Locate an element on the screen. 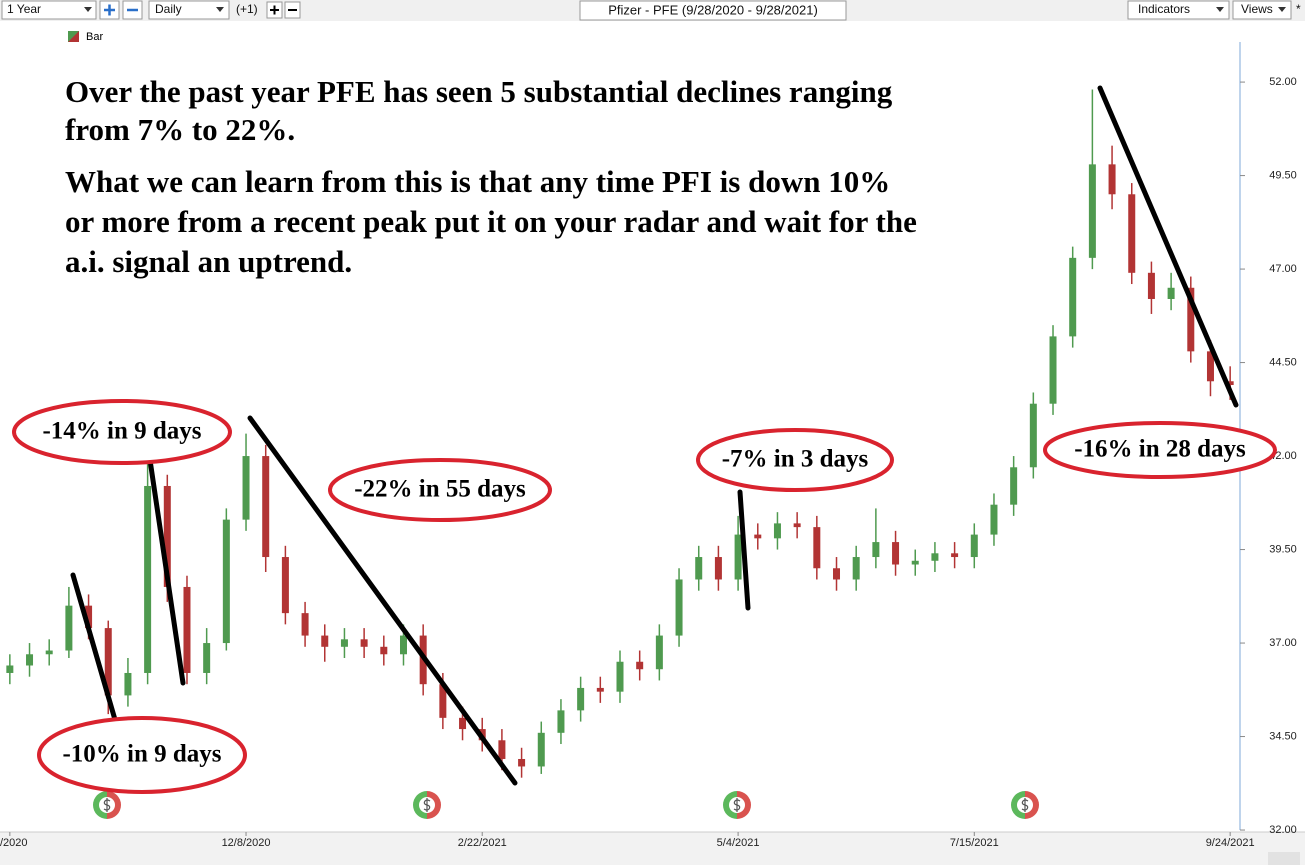 This screenshot has width=1305, height=865. callout-label: -14% in 9 days is located at coordinates (121, 431).